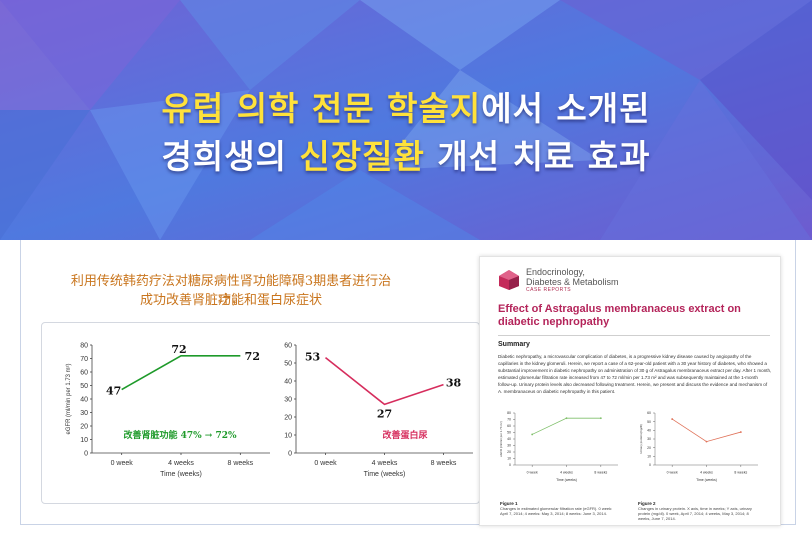 The width and height of the screenshot is (812, 545). What do you see at coordinates (509, 426) in the screenshot?
I see `mini-1-y-tick-label: 60` at bounding box center [509, 426].